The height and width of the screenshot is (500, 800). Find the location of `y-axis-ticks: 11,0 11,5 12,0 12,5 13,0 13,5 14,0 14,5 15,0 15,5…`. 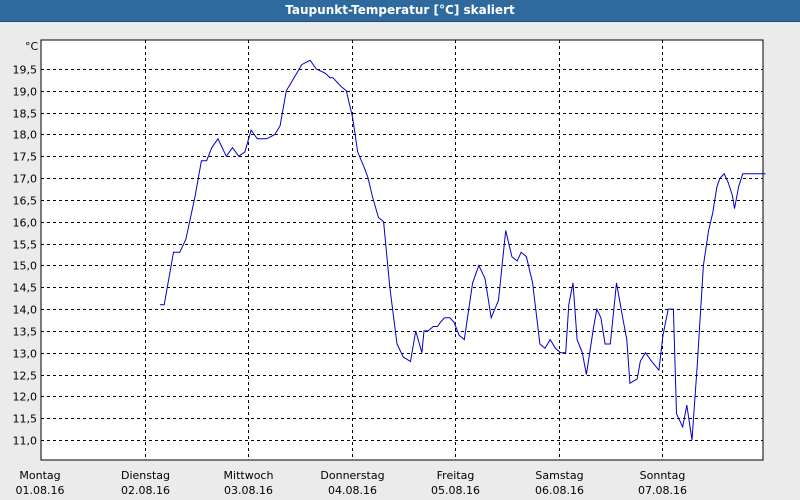

y-axis-ticks: 11,0 11,5 12,0 12,5 13,0 13,5 14,0 14,5 15,0 15,5… is located at coordinates (25, 256).